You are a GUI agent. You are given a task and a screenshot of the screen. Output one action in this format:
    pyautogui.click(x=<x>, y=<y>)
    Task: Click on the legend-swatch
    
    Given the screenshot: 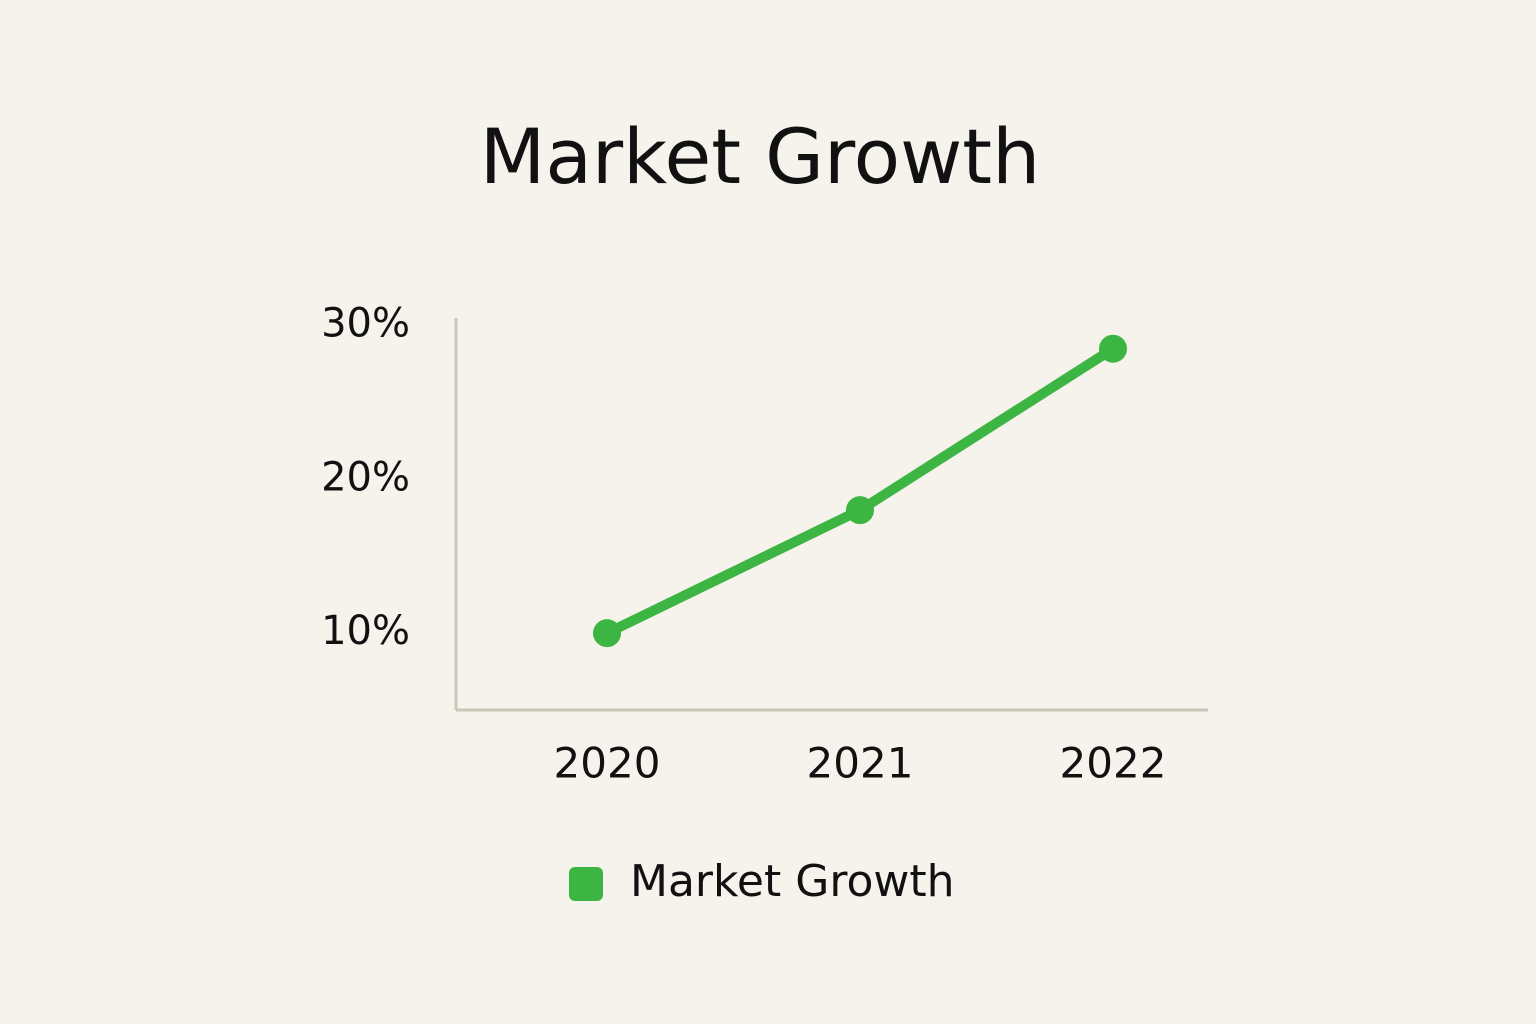 What is the action you would take?
    pyautogui.click(x=586, y=884)
    